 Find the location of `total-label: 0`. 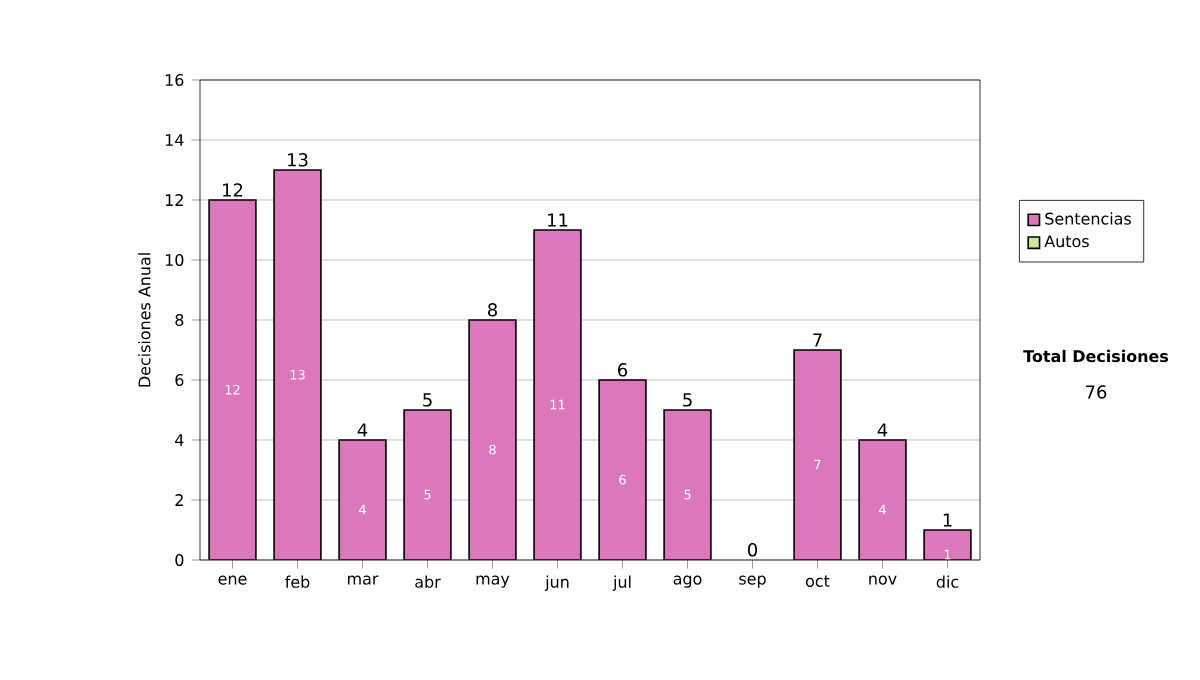

total-label: 0 is located at coordinates (752, 550).